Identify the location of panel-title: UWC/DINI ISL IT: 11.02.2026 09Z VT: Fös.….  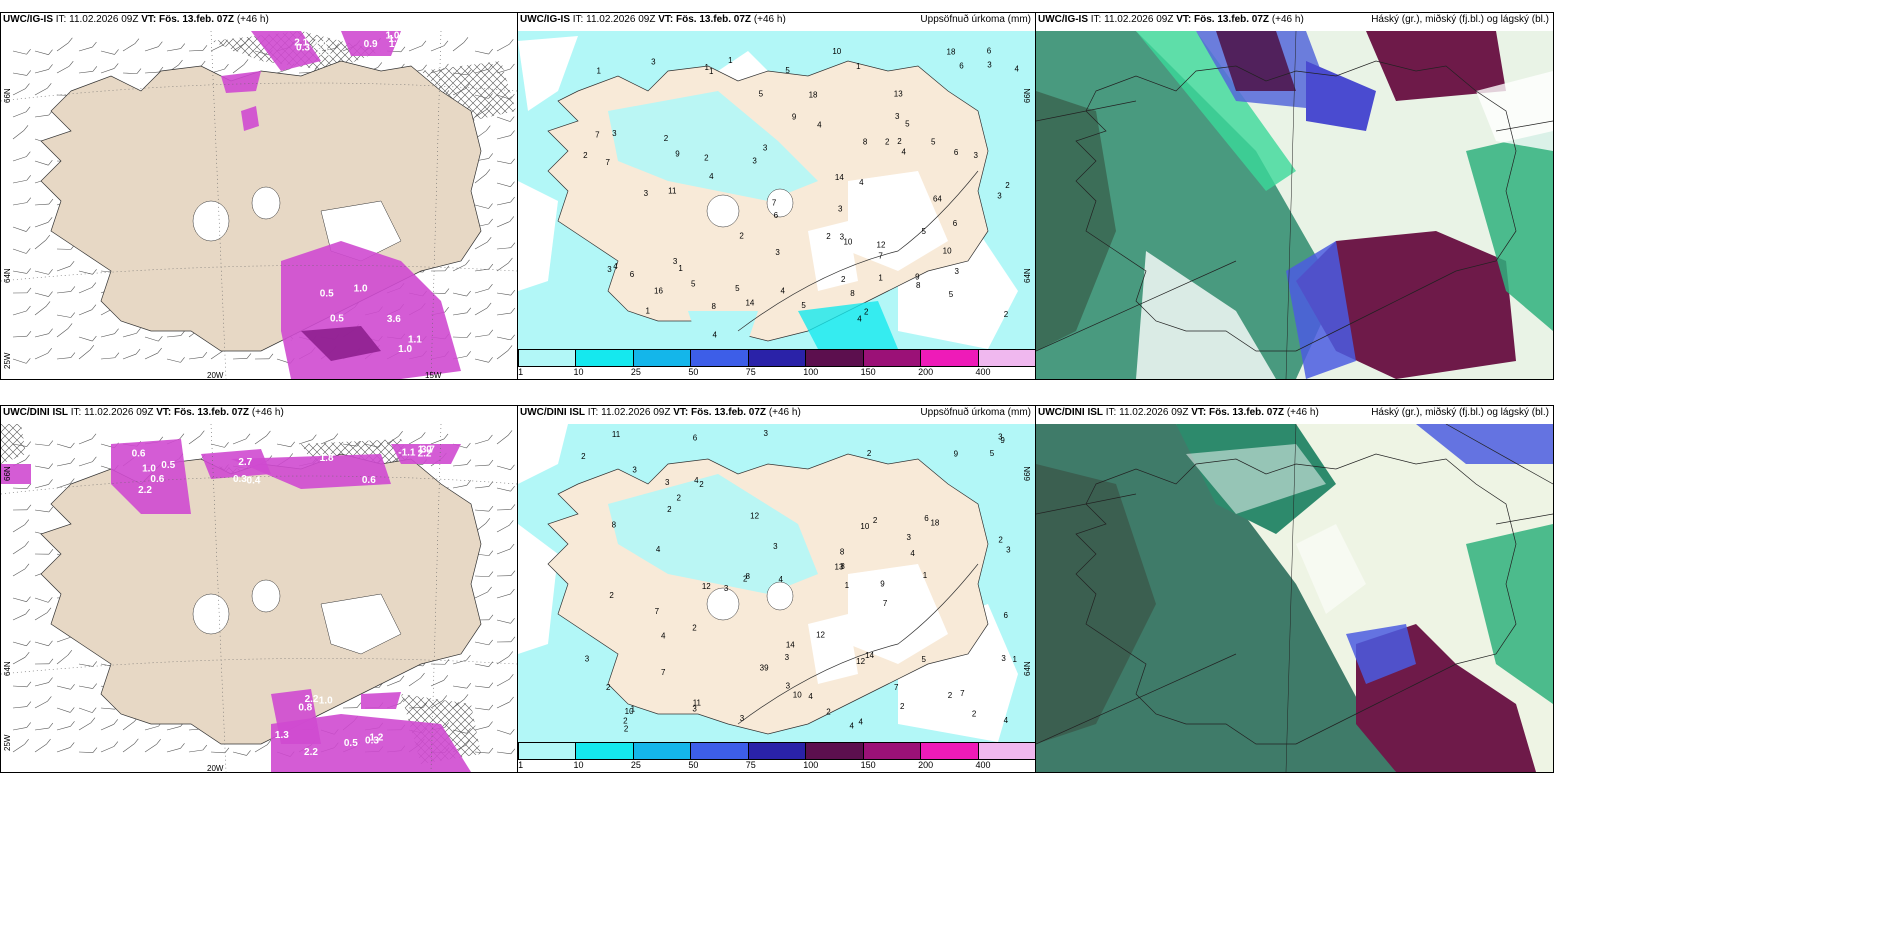
(143, 412).